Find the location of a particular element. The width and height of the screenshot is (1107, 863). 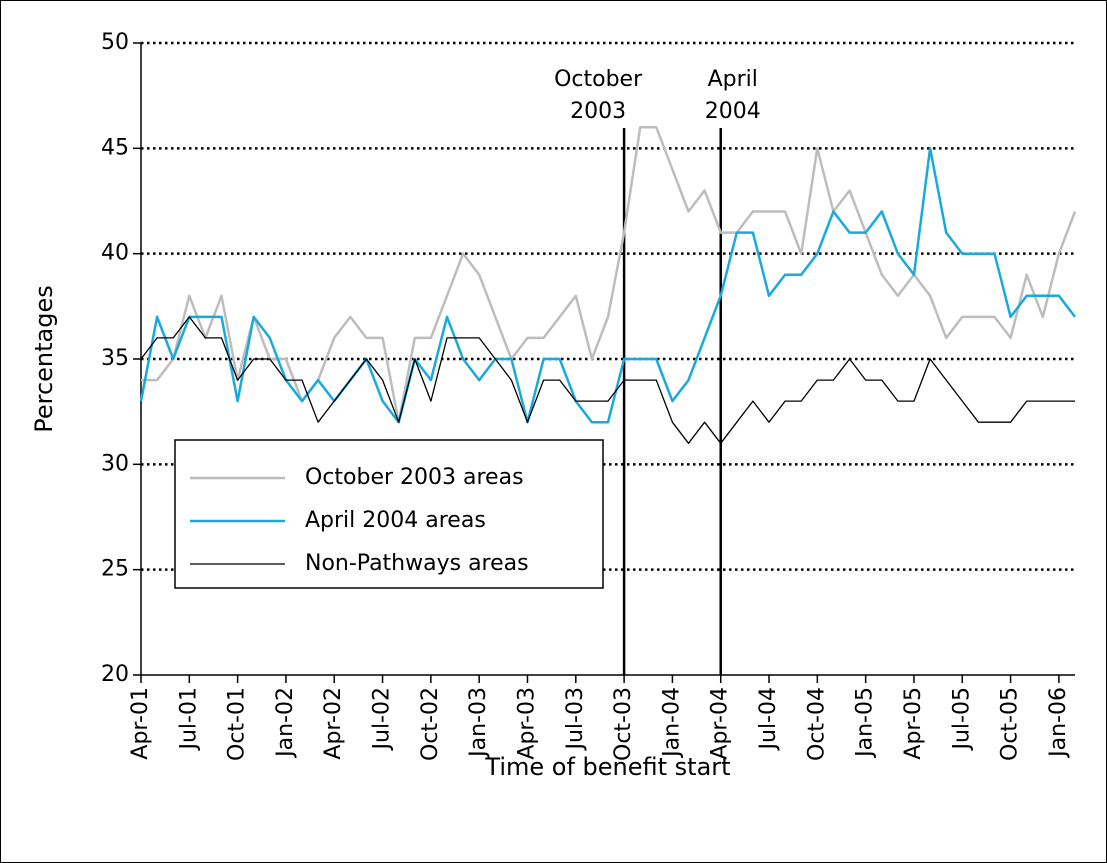

x-tick-label: Jul-01 is located at coordinates (188, 719).